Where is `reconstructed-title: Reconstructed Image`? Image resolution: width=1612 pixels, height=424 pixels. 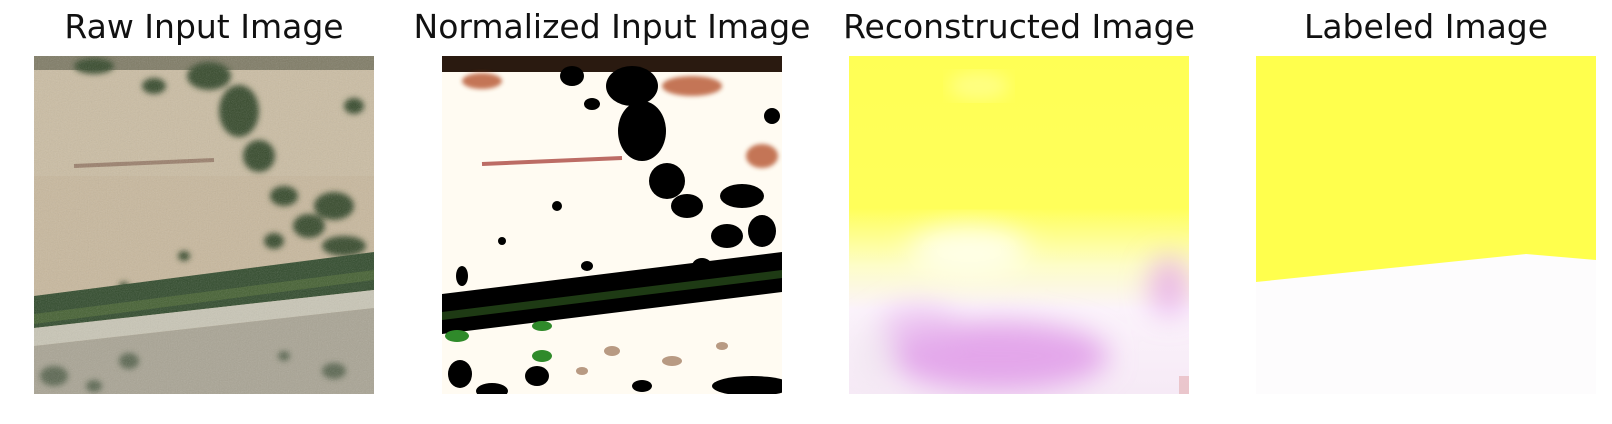 reconstructed-title: Reconstructed Image is located at coordinates (1019, 26).